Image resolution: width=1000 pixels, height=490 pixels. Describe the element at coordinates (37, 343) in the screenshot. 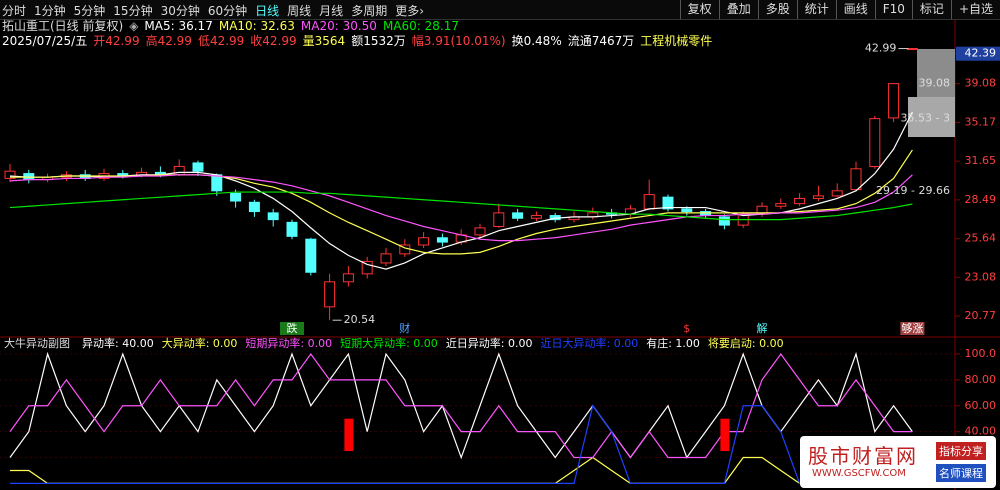

I see `indicator-title: 大牛异动副图` at that location.